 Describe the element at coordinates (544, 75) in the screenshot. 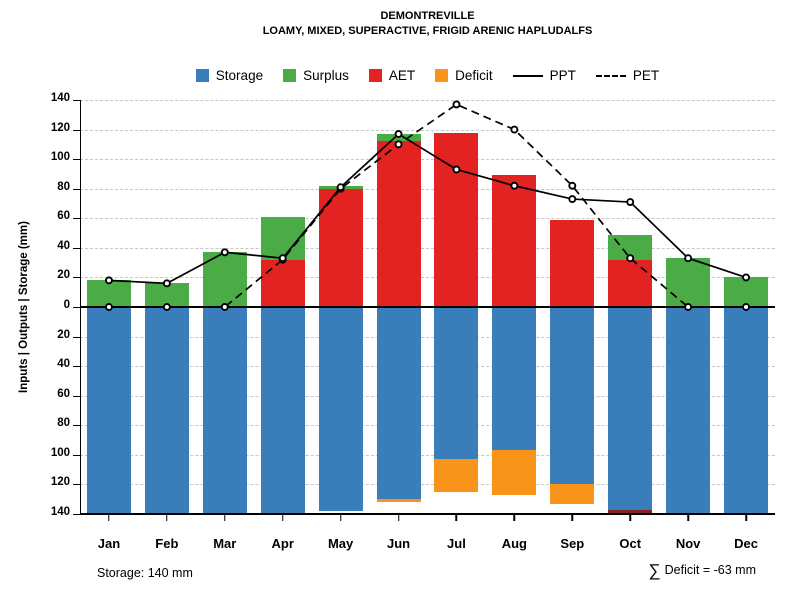

I see `legend-item-ppt: PPT` at that location.